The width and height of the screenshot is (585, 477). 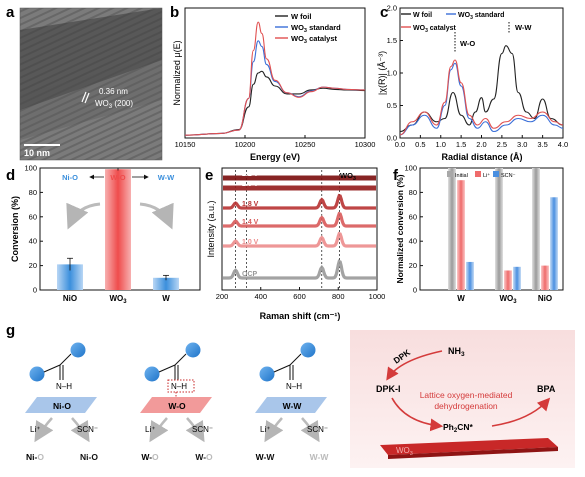 What do you see at coordinates (150, 457) in the screenshot?
I see `product-li: W-O` at bounding box center [150, 457].